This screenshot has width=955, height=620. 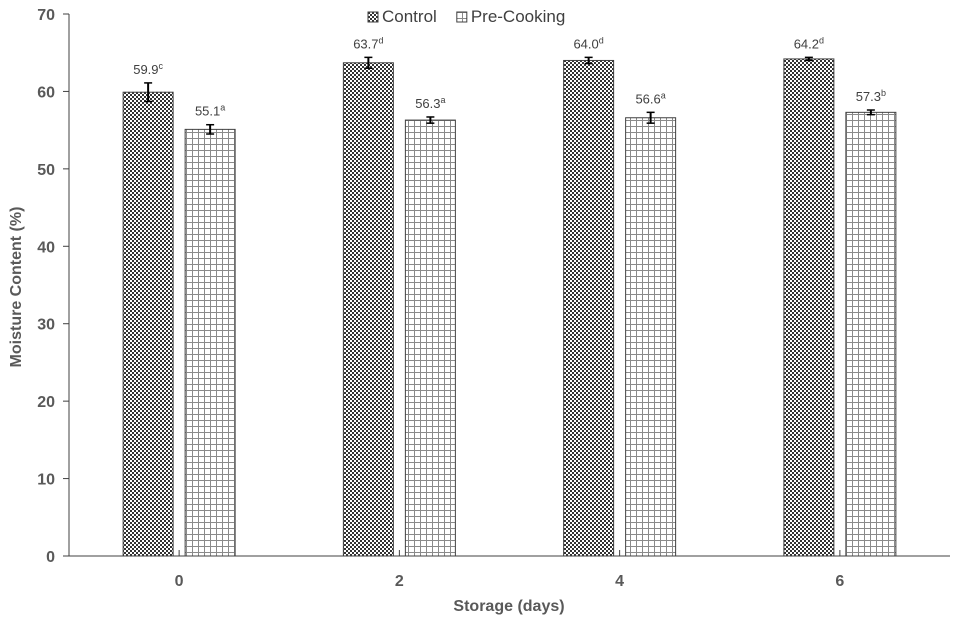 What do you see at coordinates (809, 43) in the screenshot?
I see `data-label: 64.2d` at bounding box center [809, 43].